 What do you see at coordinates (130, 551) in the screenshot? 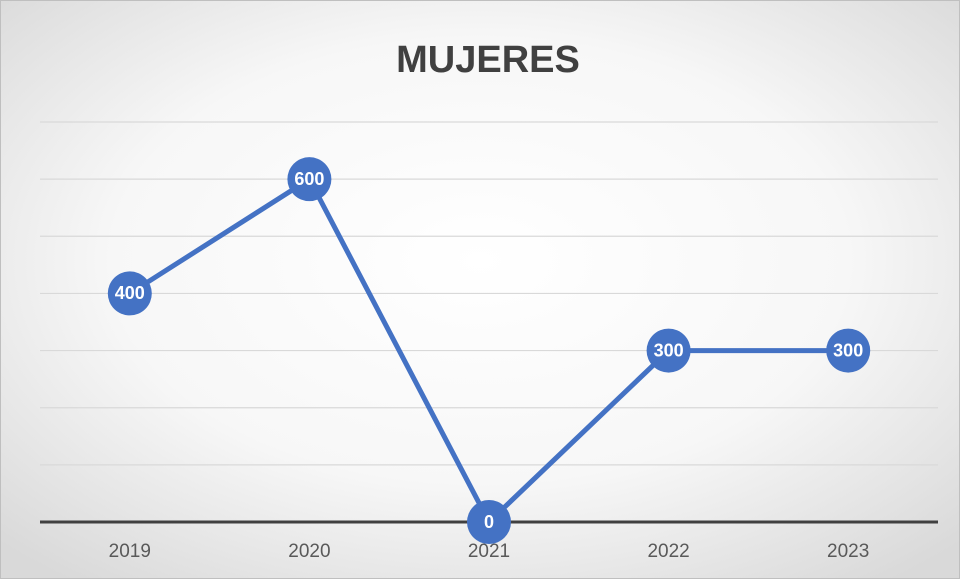
I see `x-tick-label: 2019` at bounding box center [130, 551].